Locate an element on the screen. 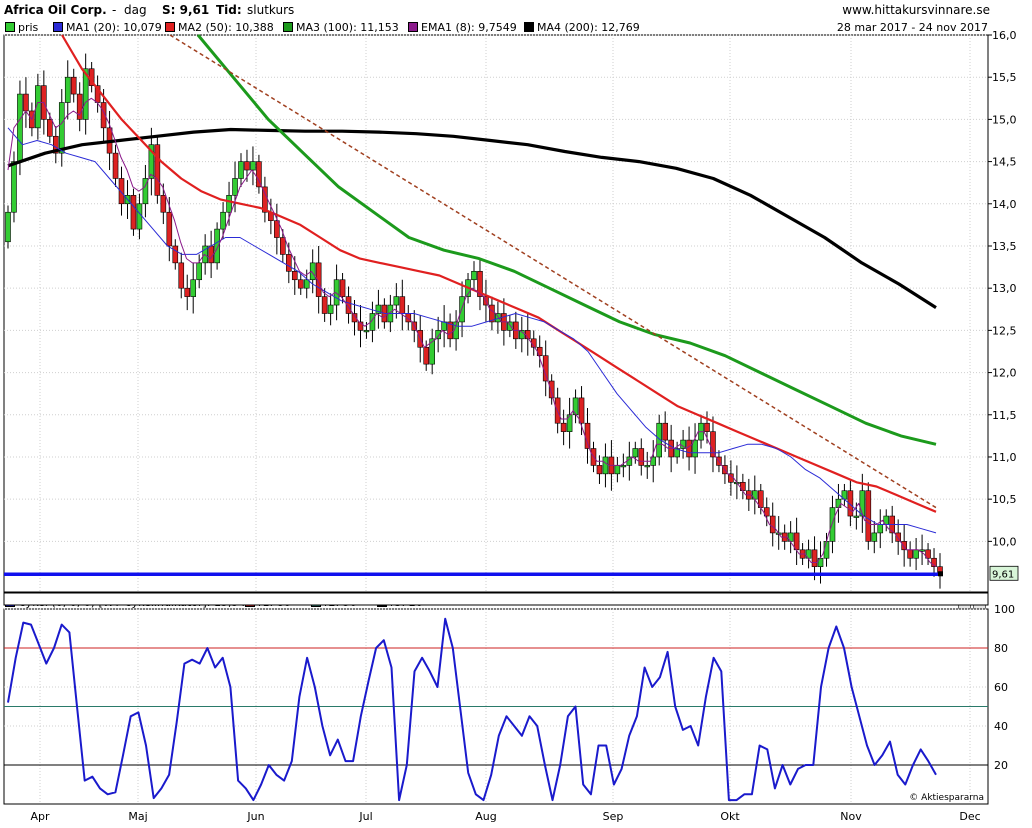 Image resolution: width=1032 pixels, height=828 pixels. y-tick-label: 13,5 is located at coordinates (1004, 246).